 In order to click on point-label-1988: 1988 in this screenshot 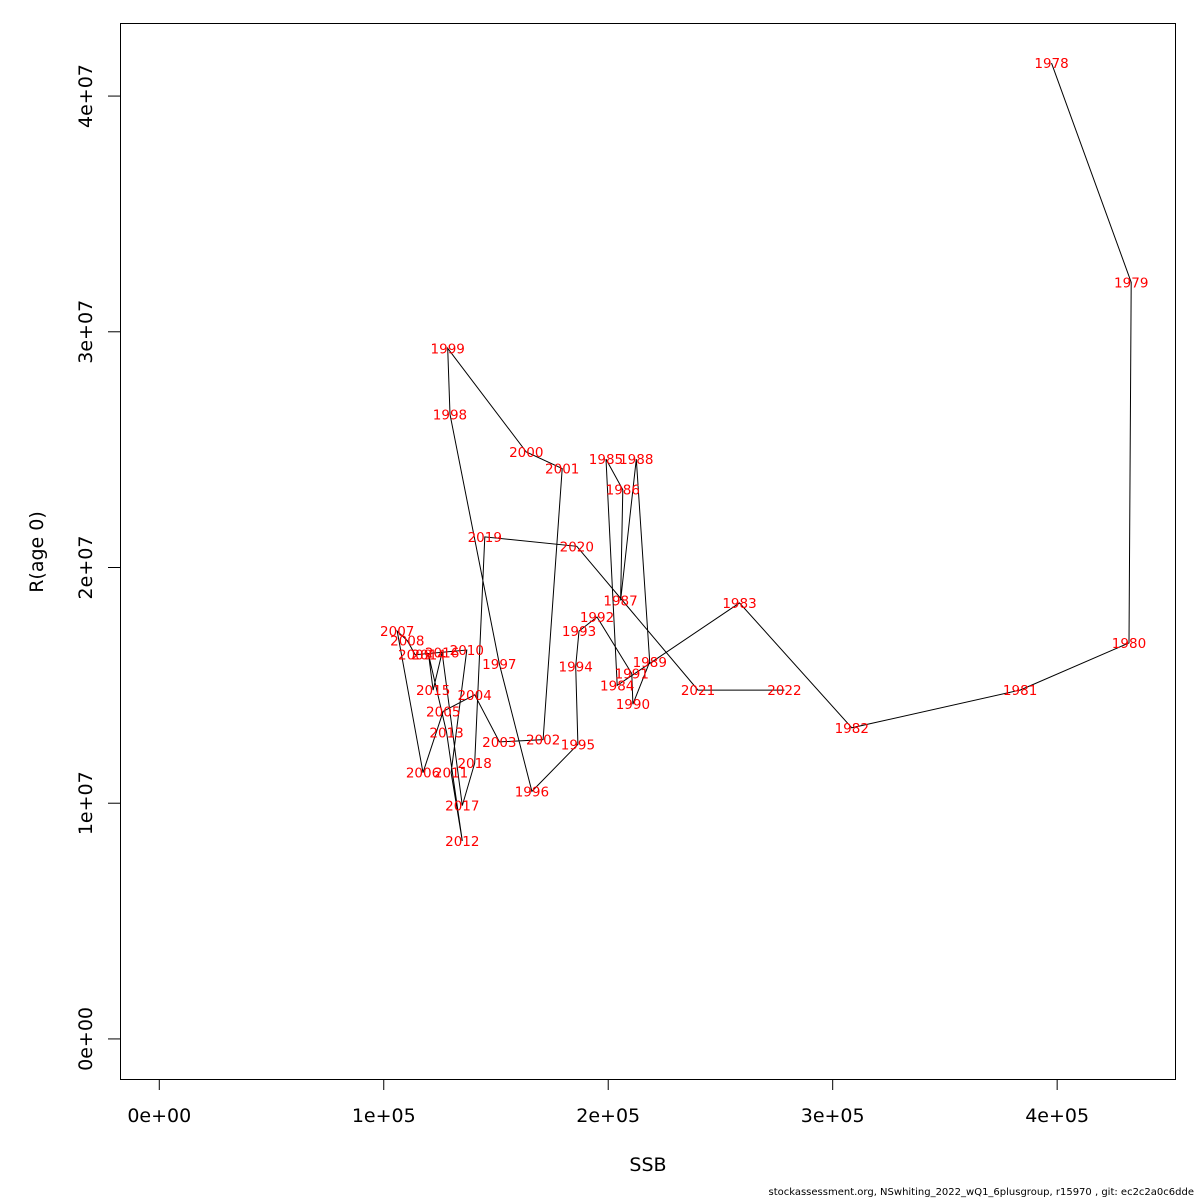, I will do `click(636, 460)`.